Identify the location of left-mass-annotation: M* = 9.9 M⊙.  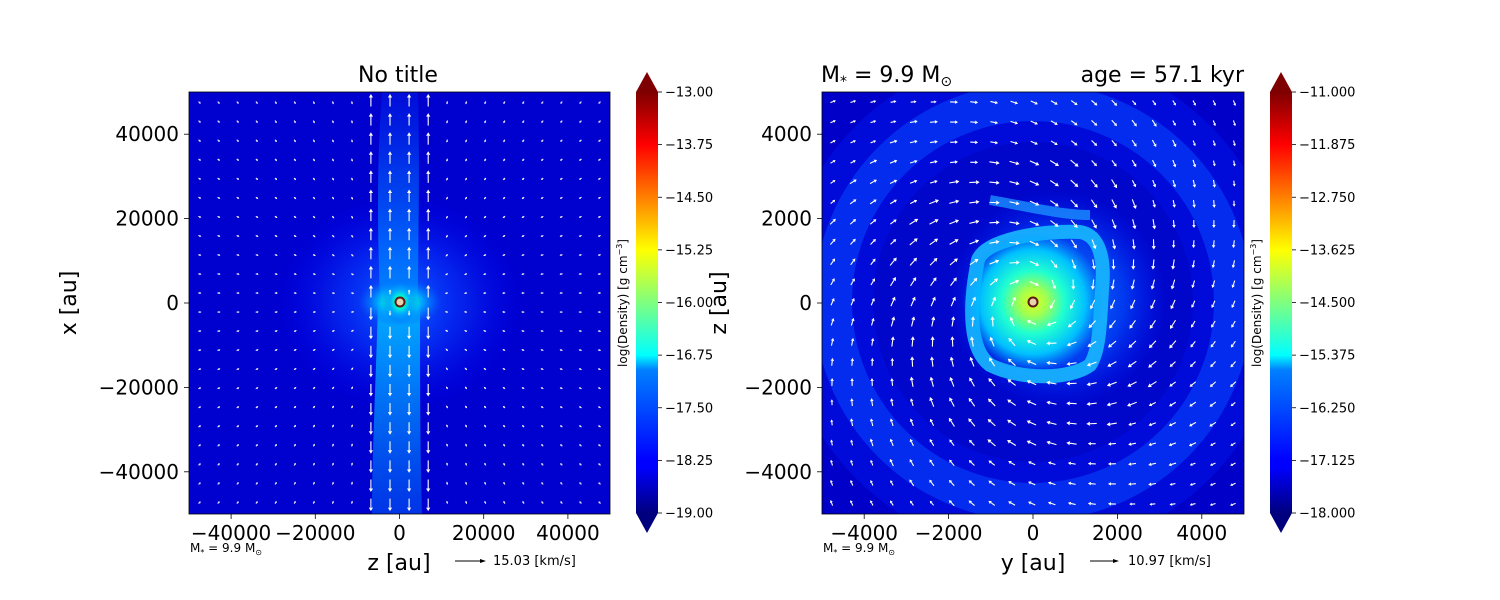
(226, 549).